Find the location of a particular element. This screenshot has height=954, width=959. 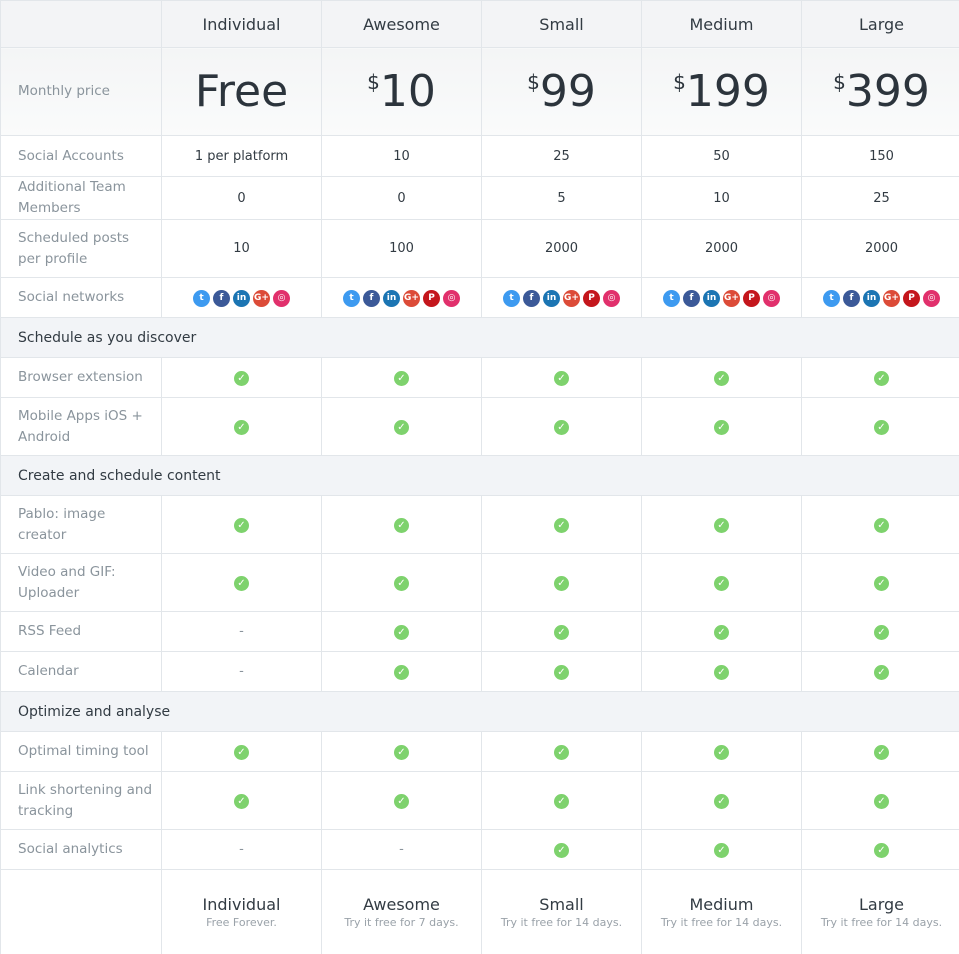

table-cell: 2000 is located at coordinates (722, 249).